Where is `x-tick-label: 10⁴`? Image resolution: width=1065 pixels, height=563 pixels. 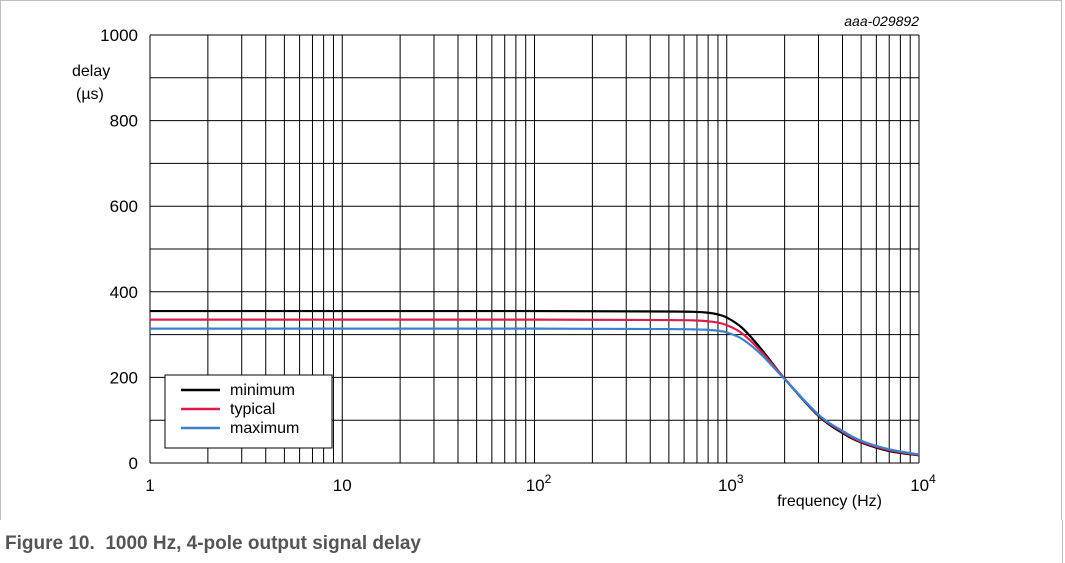 x-tick-label: 10⁴ is located at coordinates (923, 483).